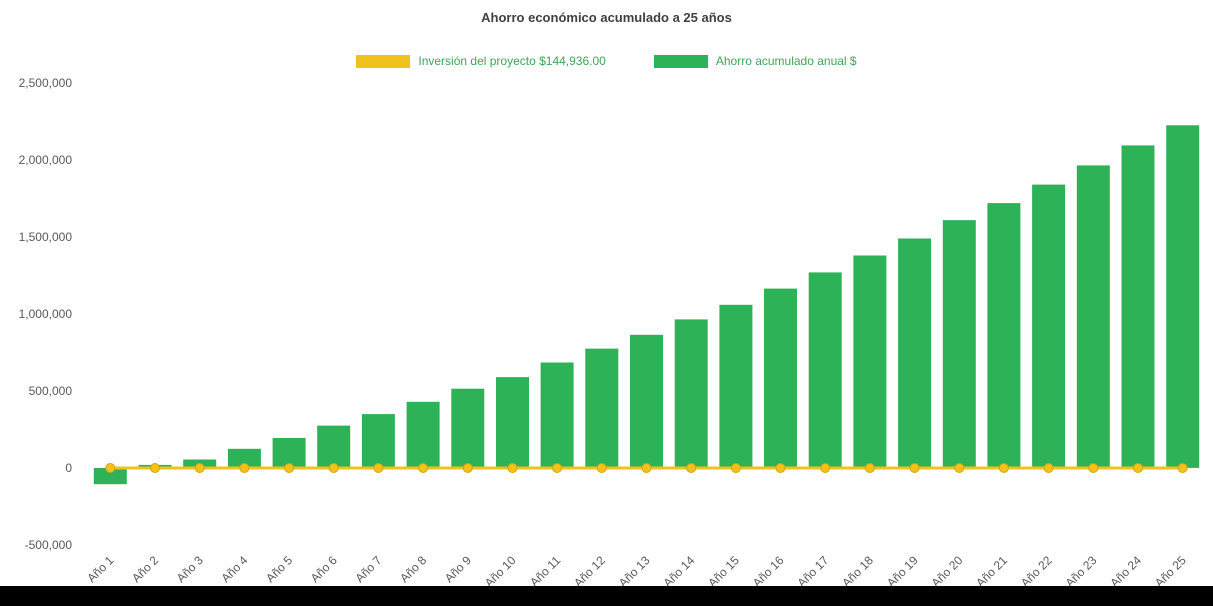 This screenshot has width=1213, height=606. What do you see at coordinates (902, 571) in the screenshot?
I see `x-axis-tick-label: Año 19` at bounding box center [902, 571].